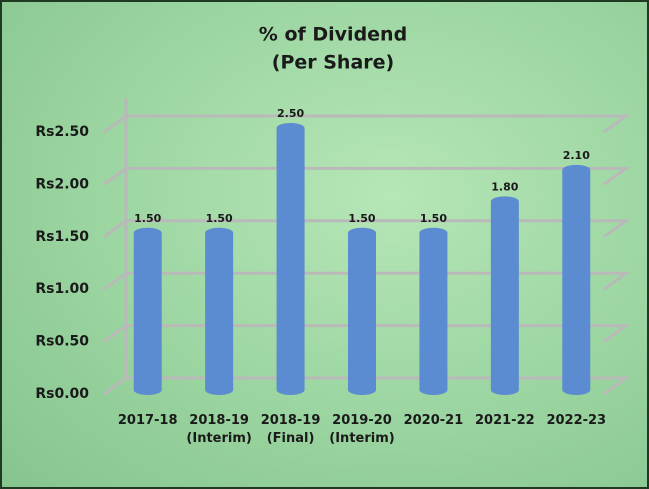  What do you see at coordinates (333, 35) in the screenshot?
I see `chart-title: % of Dividend` at bounding box center [333, 35].